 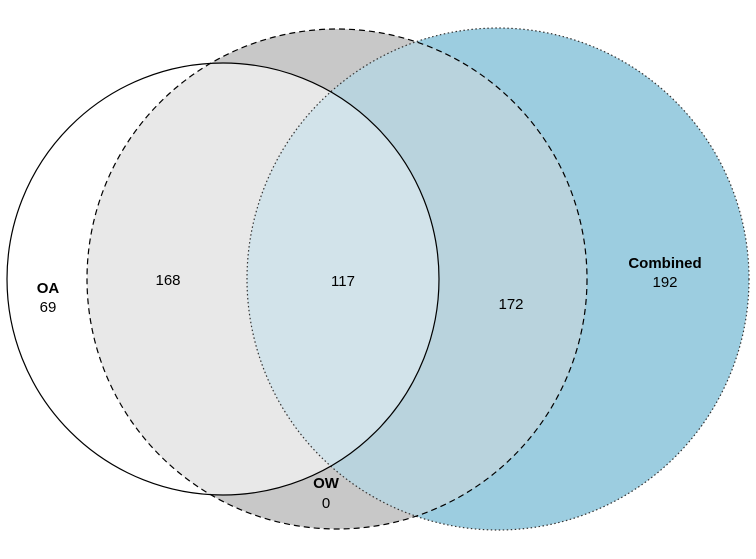 What do you see at coordinates (510, 304) in the screenshot?
I see `ow-combined-overlap-count: 172` at bounding box center [510, 304].